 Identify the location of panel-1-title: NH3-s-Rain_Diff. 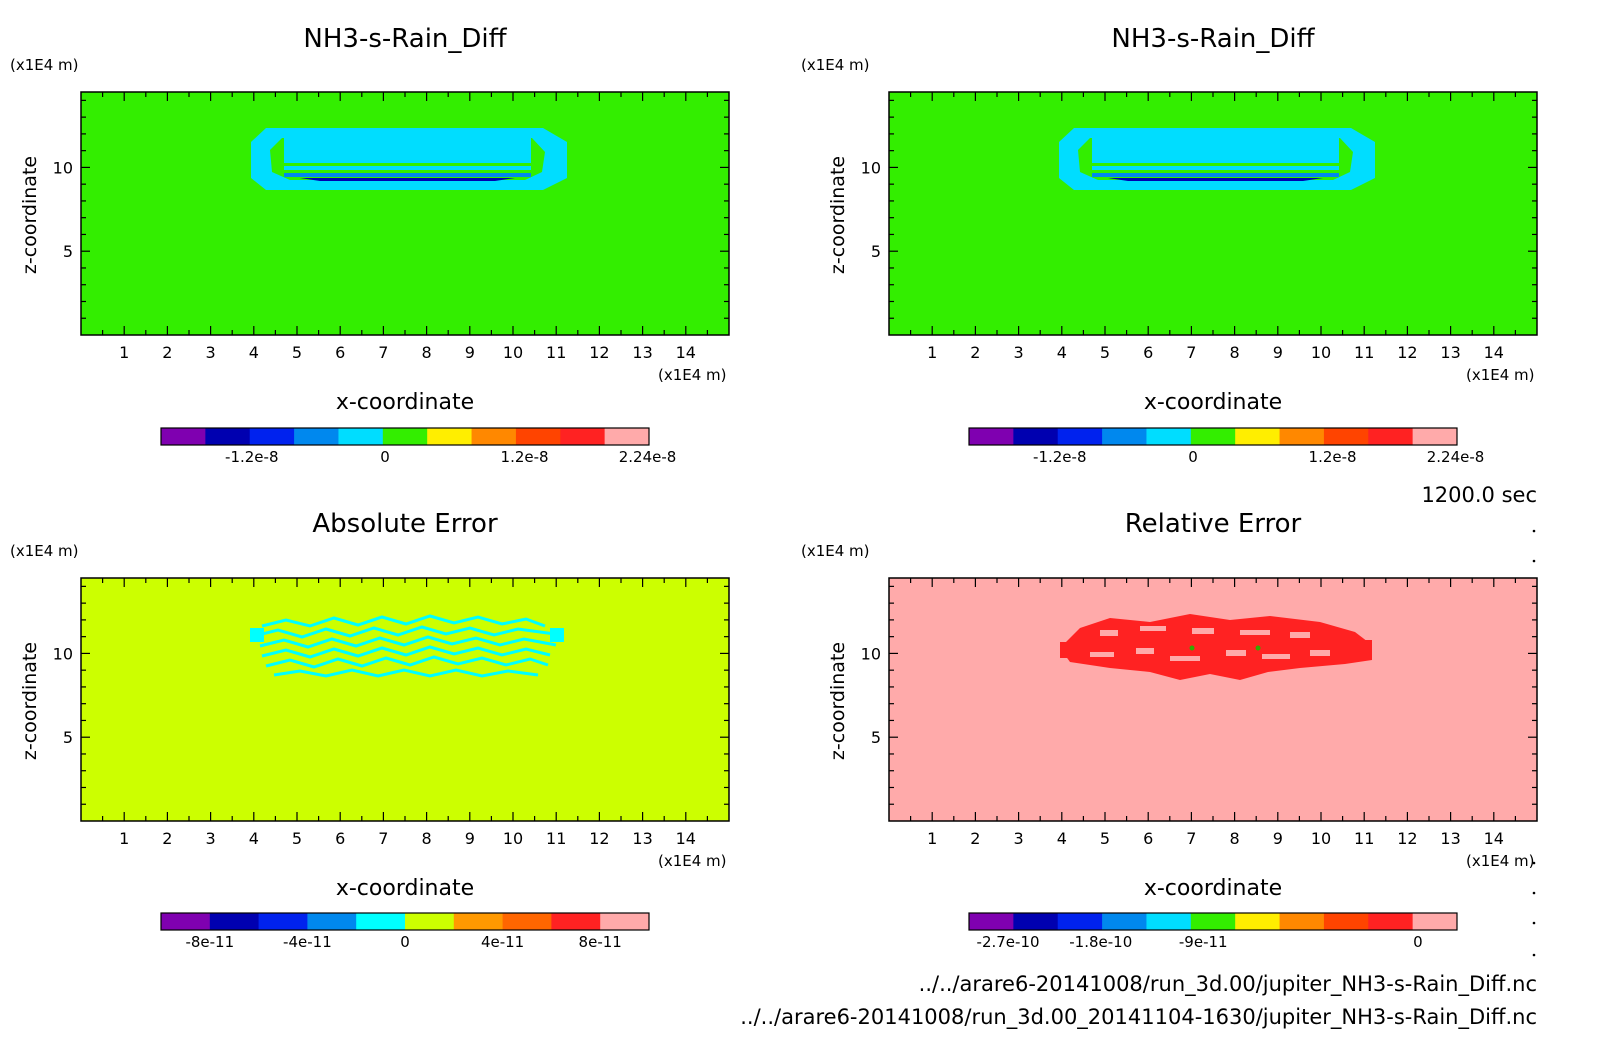
(405, 39).